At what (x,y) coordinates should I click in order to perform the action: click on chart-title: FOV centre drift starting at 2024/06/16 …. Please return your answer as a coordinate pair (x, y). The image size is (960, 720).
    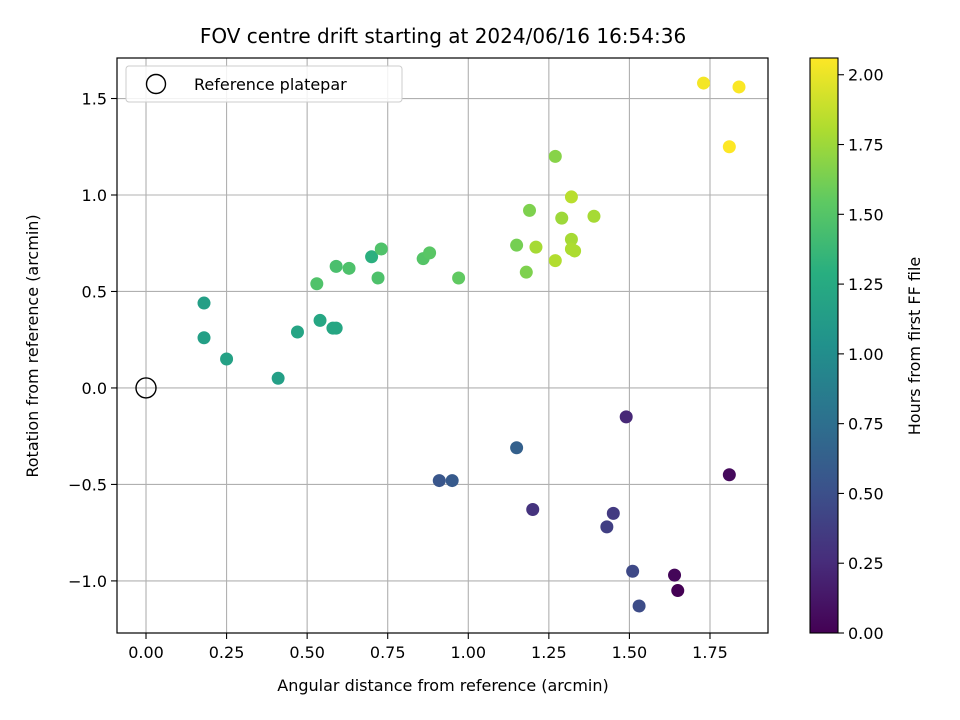
    Looking at the image, I should click on (443, 36).